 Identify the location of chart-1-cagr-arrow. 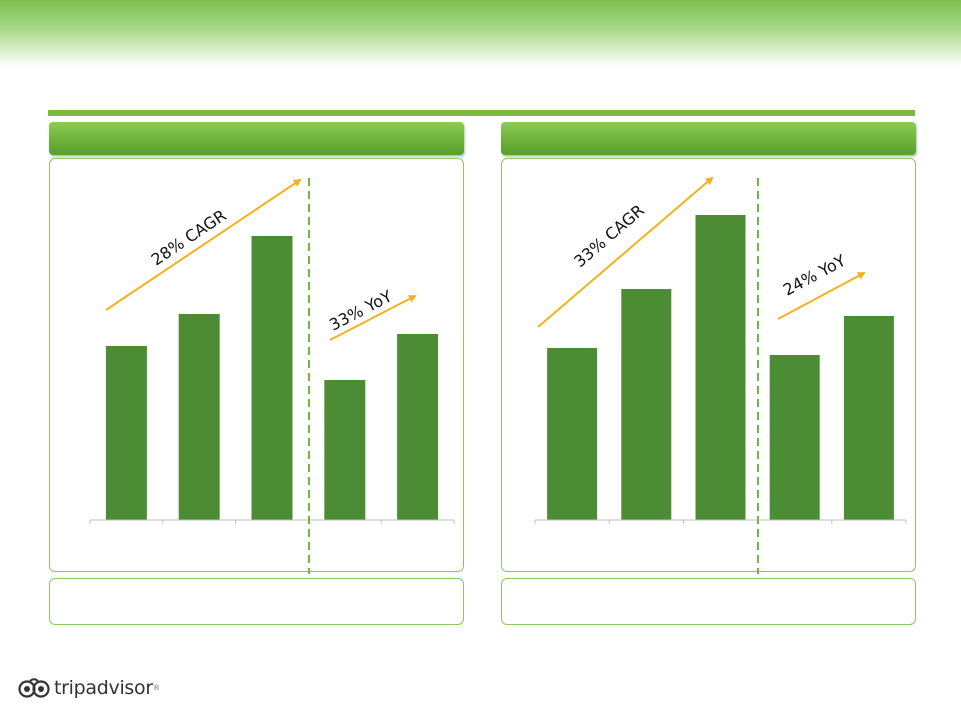
(203, 244).